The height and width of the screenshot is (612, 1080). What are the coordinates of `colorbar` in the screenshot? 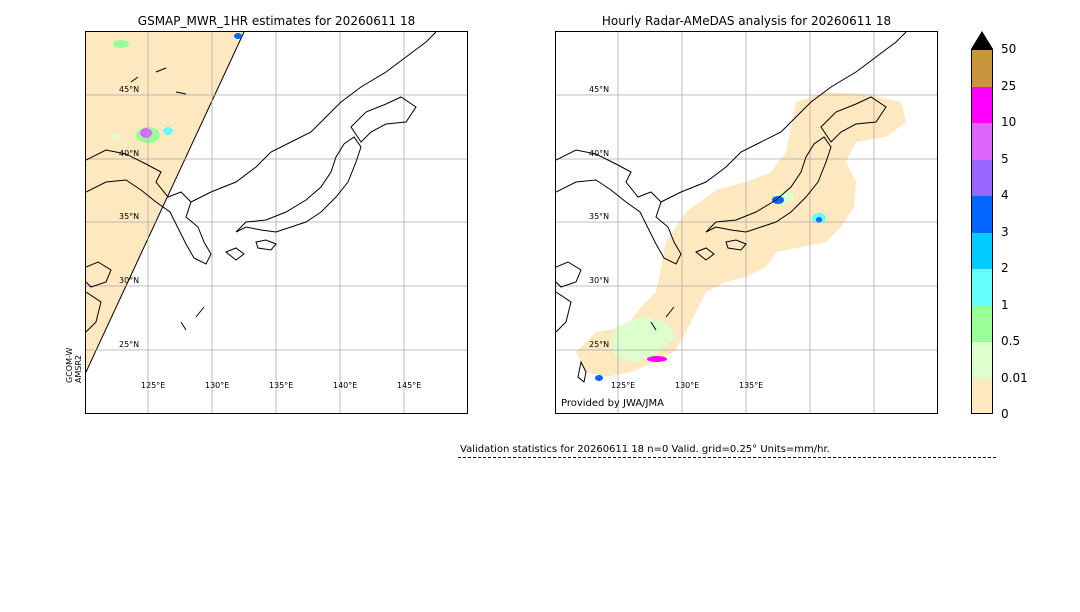 It's located at (982, 231).